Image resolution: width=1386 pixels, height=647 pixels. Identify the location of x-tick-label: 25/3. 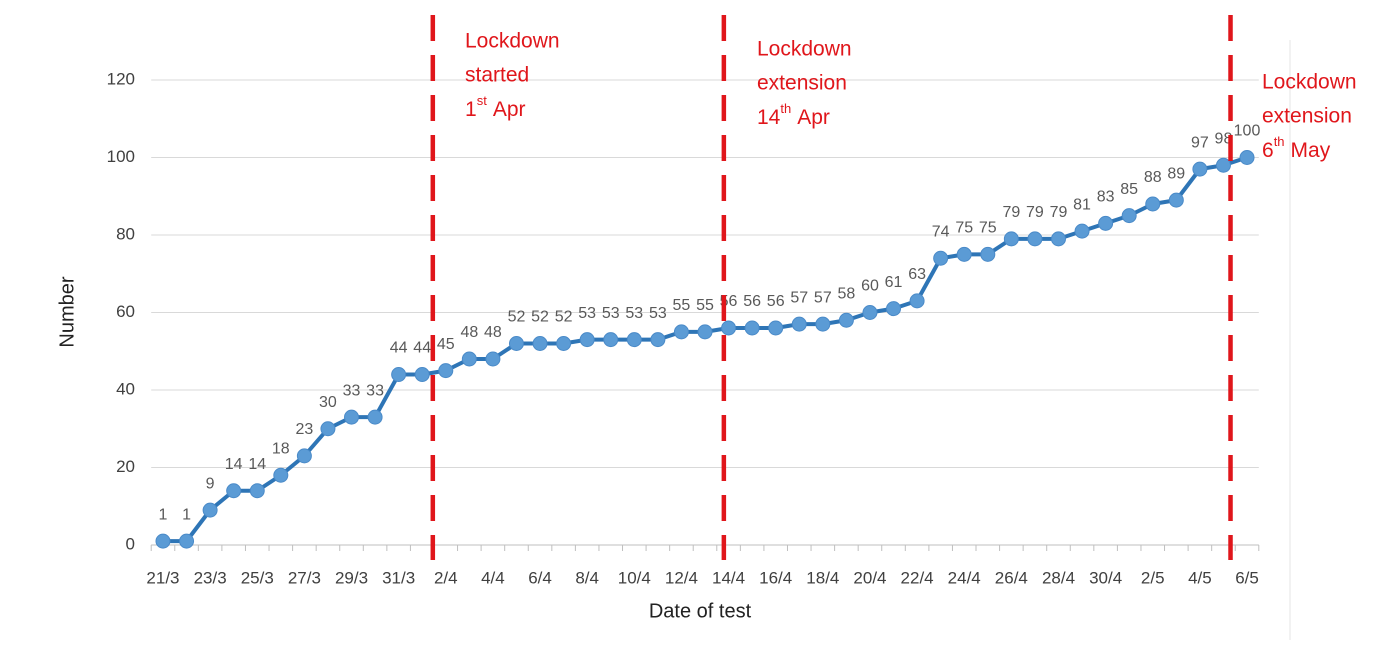
(257, 577).